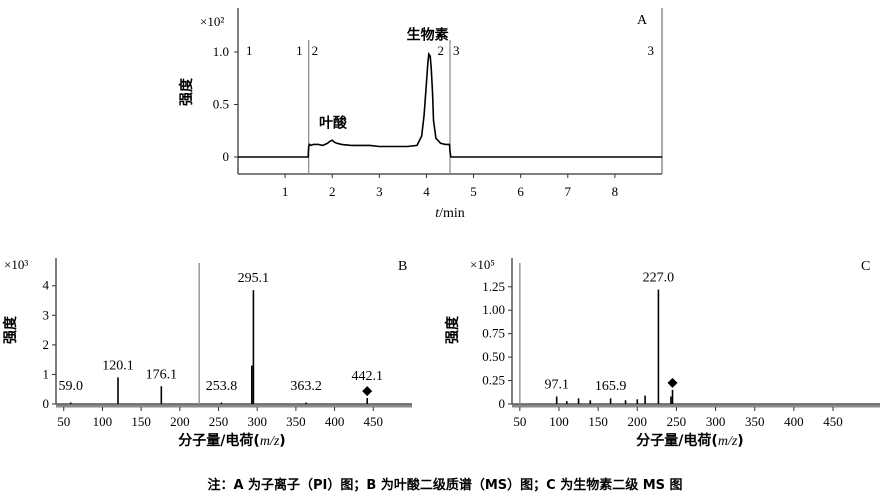 This screenshot has height=500, width=890. I want to click on a-x-label-unit: /min, so click(452, 213).